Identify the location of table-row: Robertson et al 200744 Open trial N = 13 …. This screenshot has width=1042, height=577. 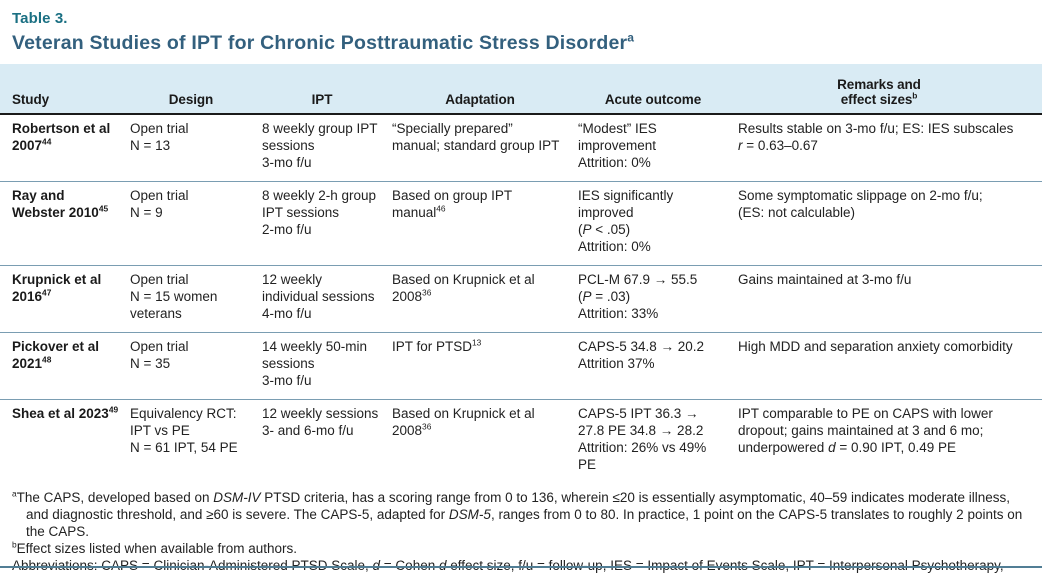
(521, 148).